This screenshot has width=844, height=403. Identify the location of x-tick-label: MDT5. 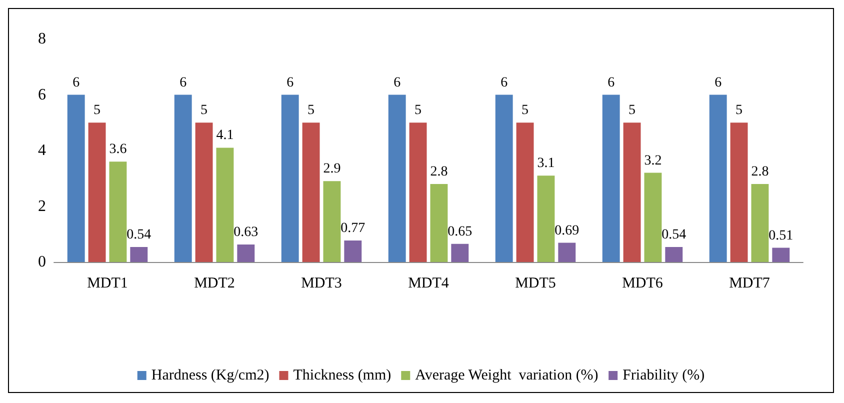
(535, 284).